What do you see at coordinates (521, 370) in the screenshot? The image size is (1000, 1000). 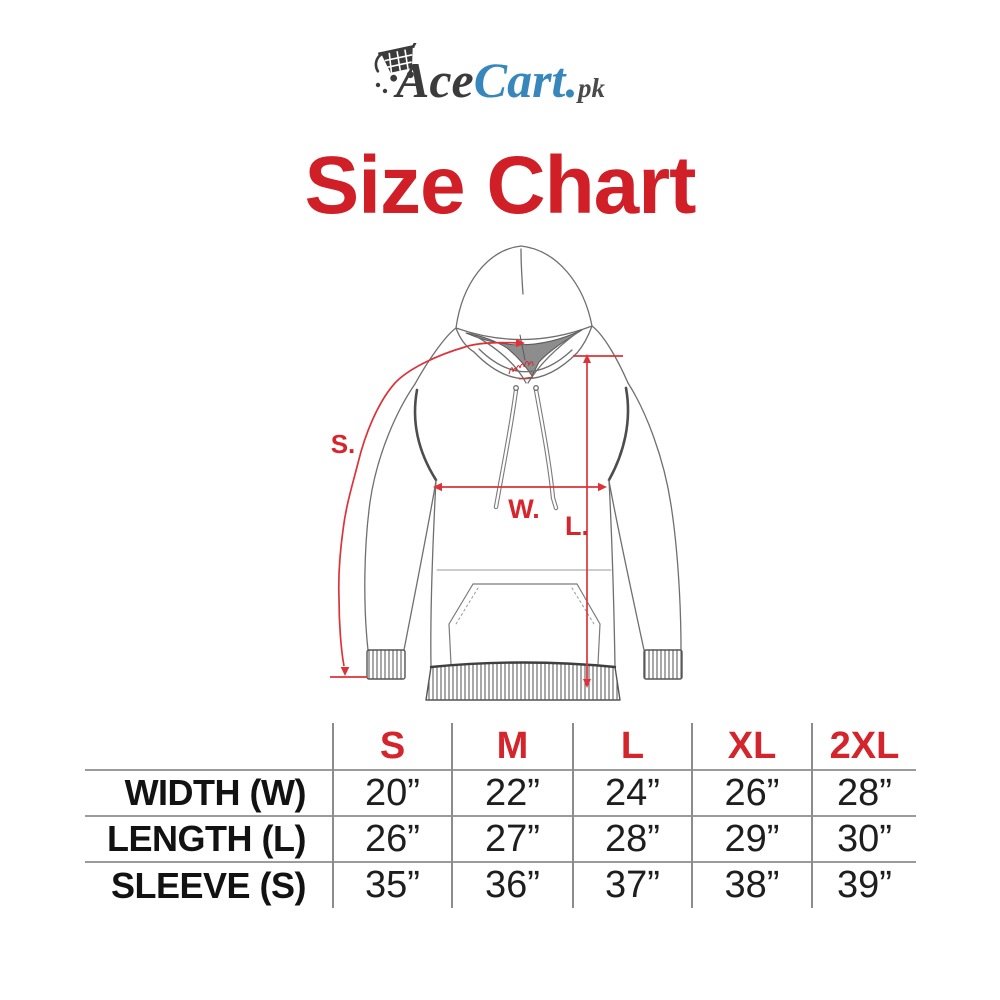 I see `hood-brand-scribble-icon` at bounding box center [521, 370].